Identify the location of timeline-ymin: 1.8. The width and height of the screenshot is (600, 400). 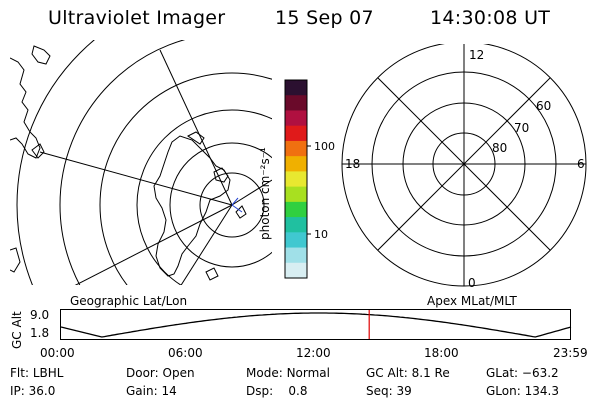
(40, 333).